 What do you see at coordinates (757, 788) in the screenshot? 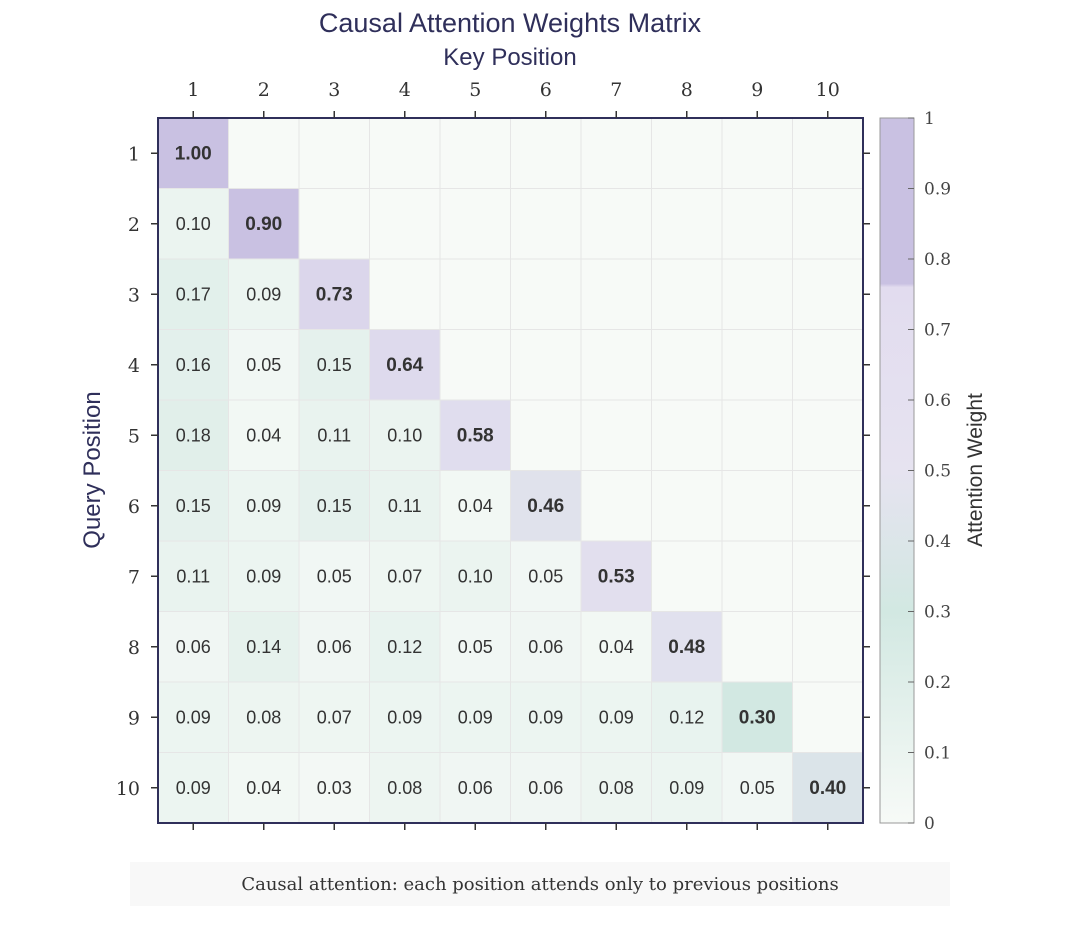
I see `cell-value-label: 0.05` at bounding box center [757, 788].